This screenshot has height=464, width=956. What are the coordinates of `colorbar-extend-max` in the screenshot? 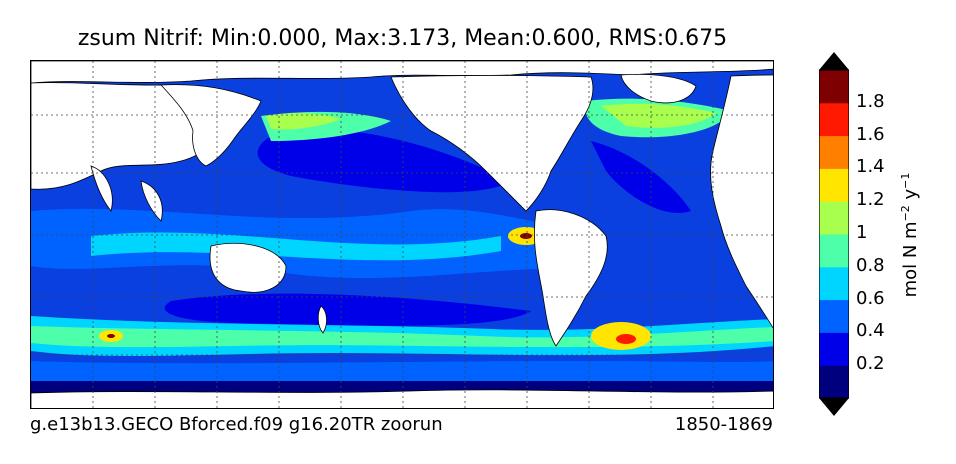 It's located at (834, 61).